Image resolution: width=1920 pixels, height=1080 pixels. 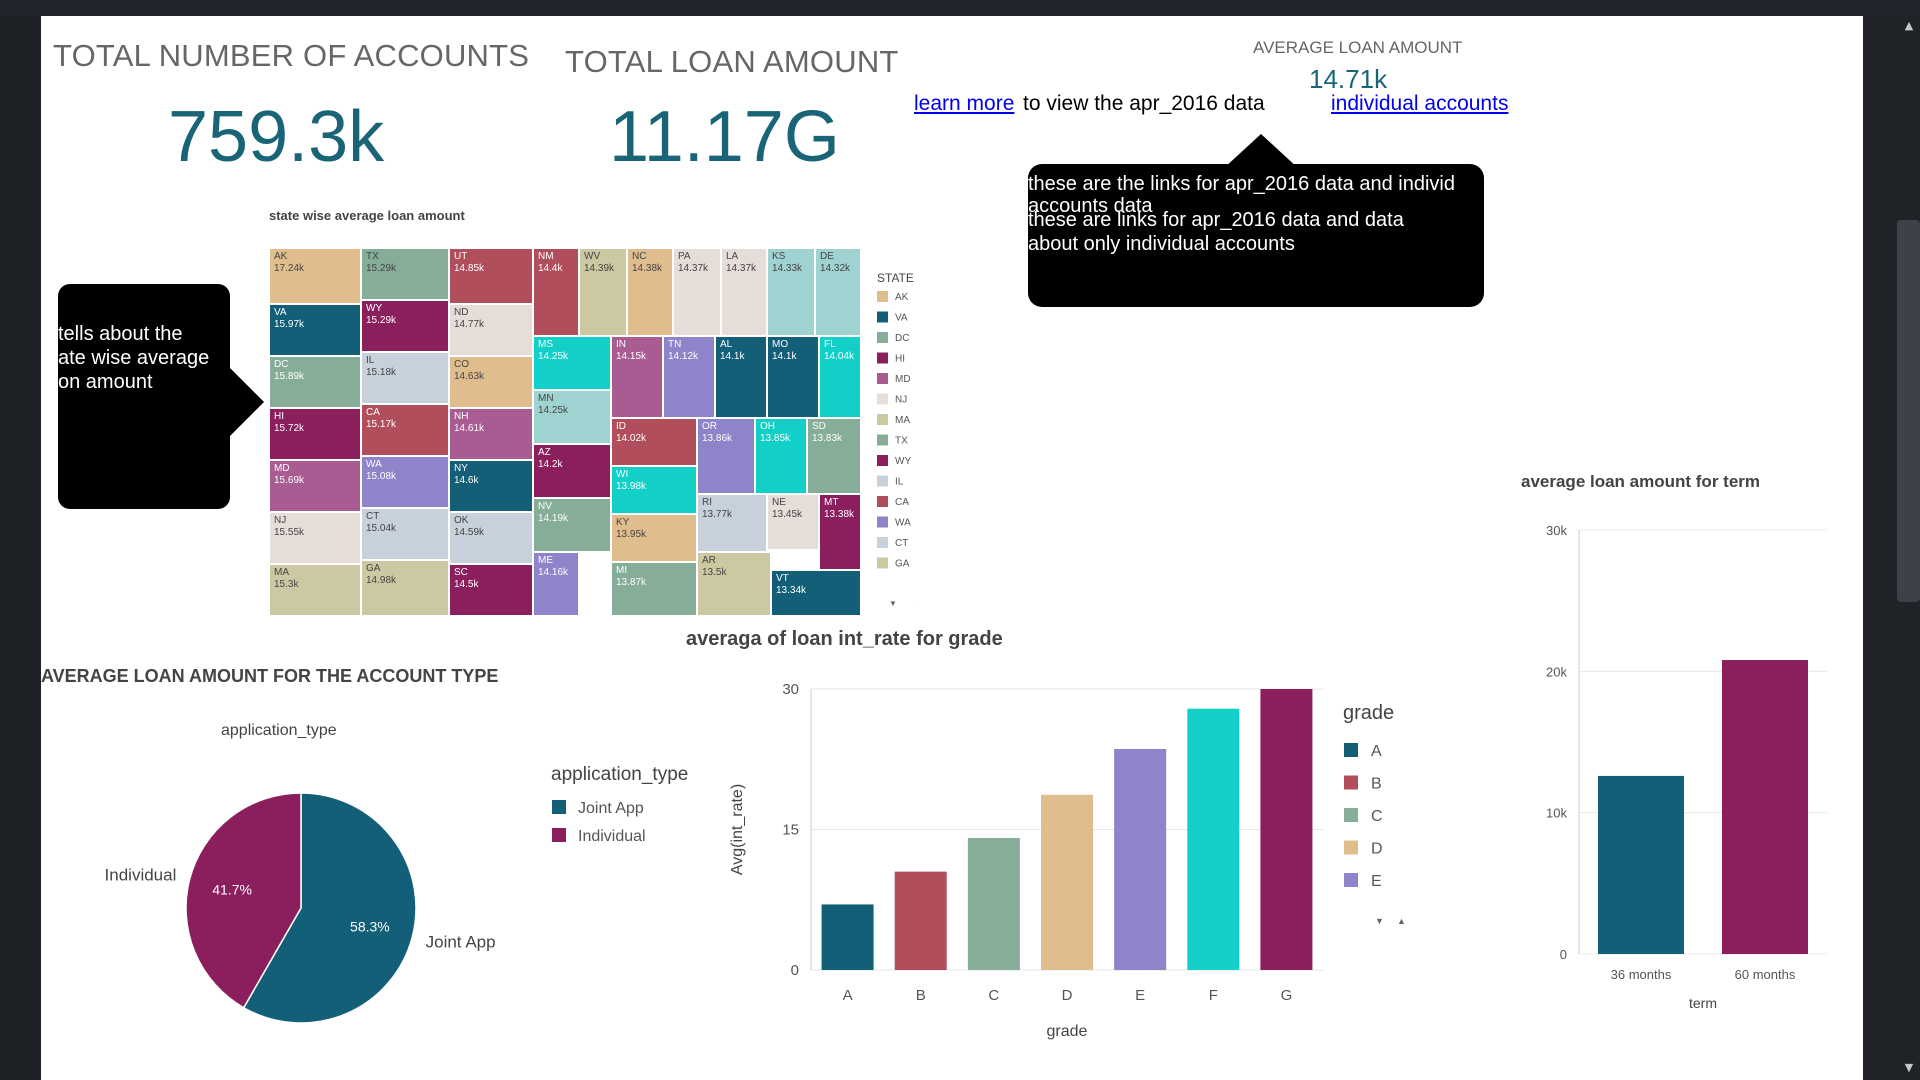 I want to click on treemap-cell-label: NE, so click(x=779, y=502).